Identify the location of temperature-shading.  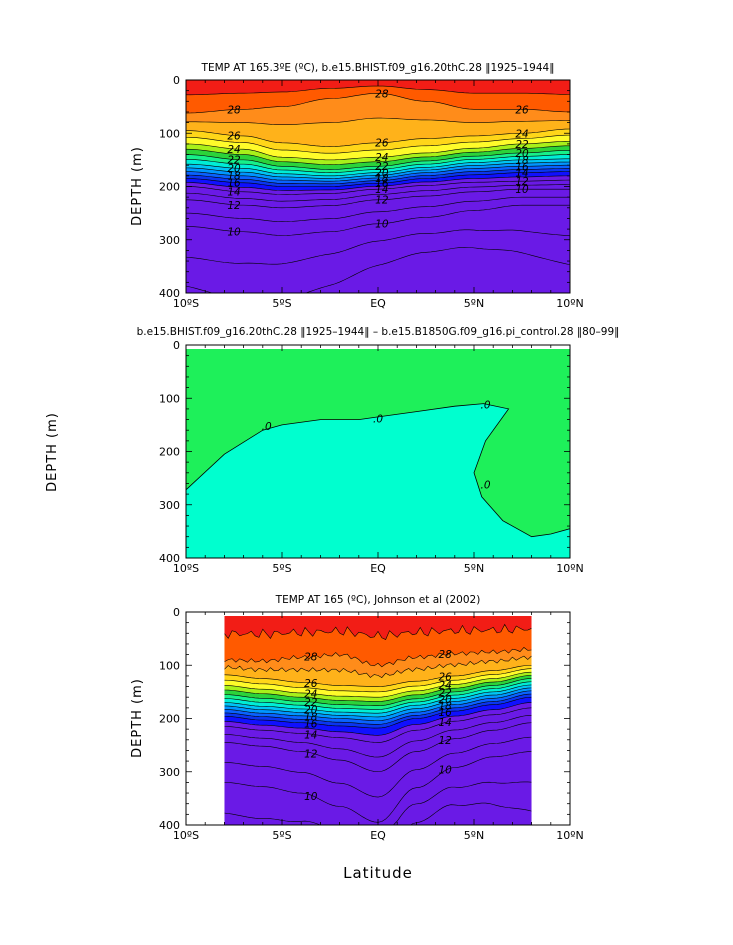
(378, 186).